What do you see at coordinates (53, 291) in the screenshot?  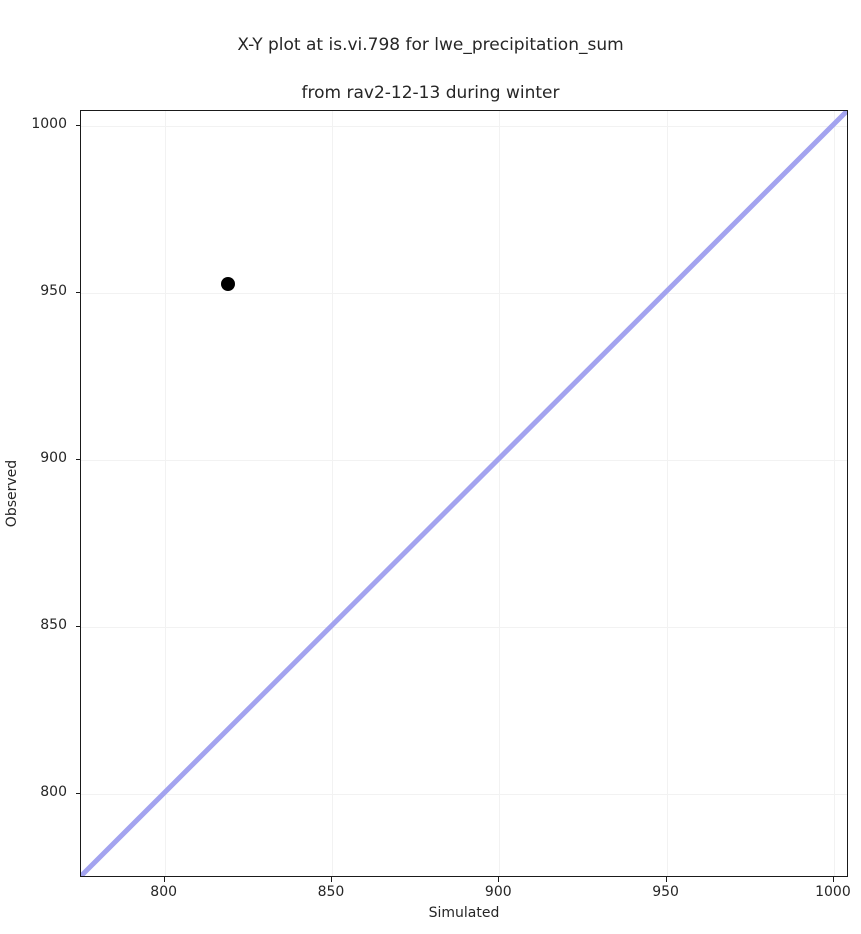 I see `y-tick-label: 950` at bounding box center [53, 291].